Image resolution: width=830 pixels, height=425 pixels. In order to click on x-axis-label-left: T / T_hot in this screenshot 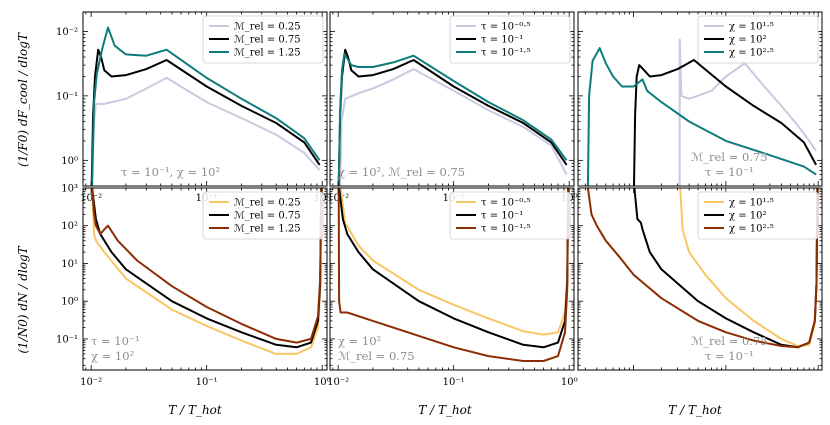, I will do `click(195, 410)`.